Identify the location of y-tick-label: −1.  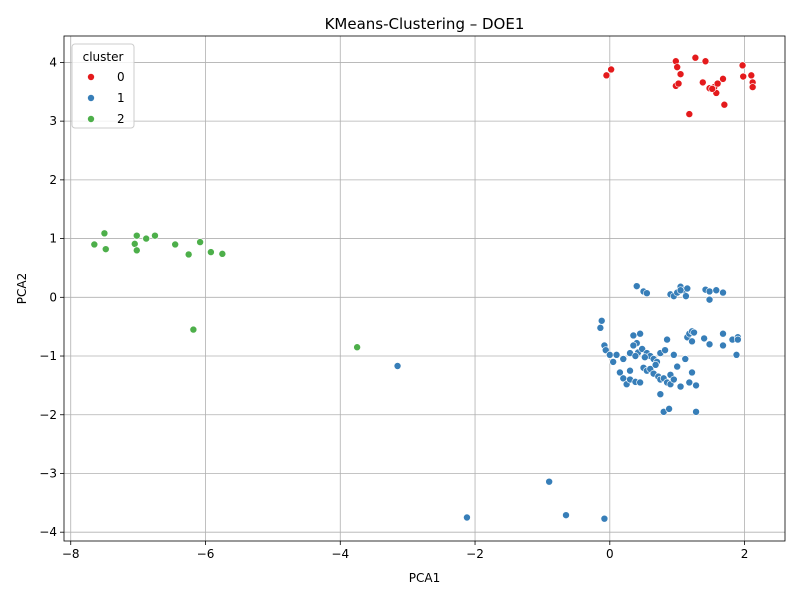
(48, 356).